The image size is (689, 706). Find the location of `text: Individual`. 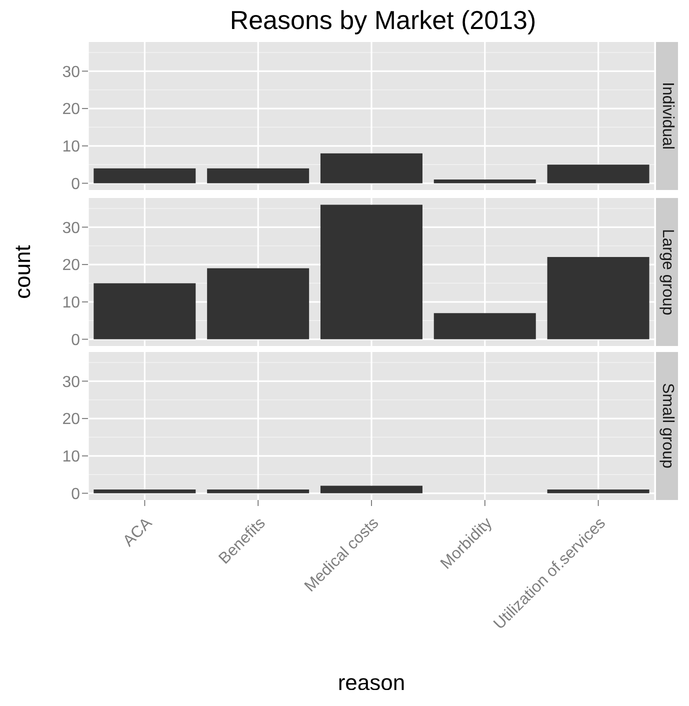

text: Individual is located at coordinates (667, 116).